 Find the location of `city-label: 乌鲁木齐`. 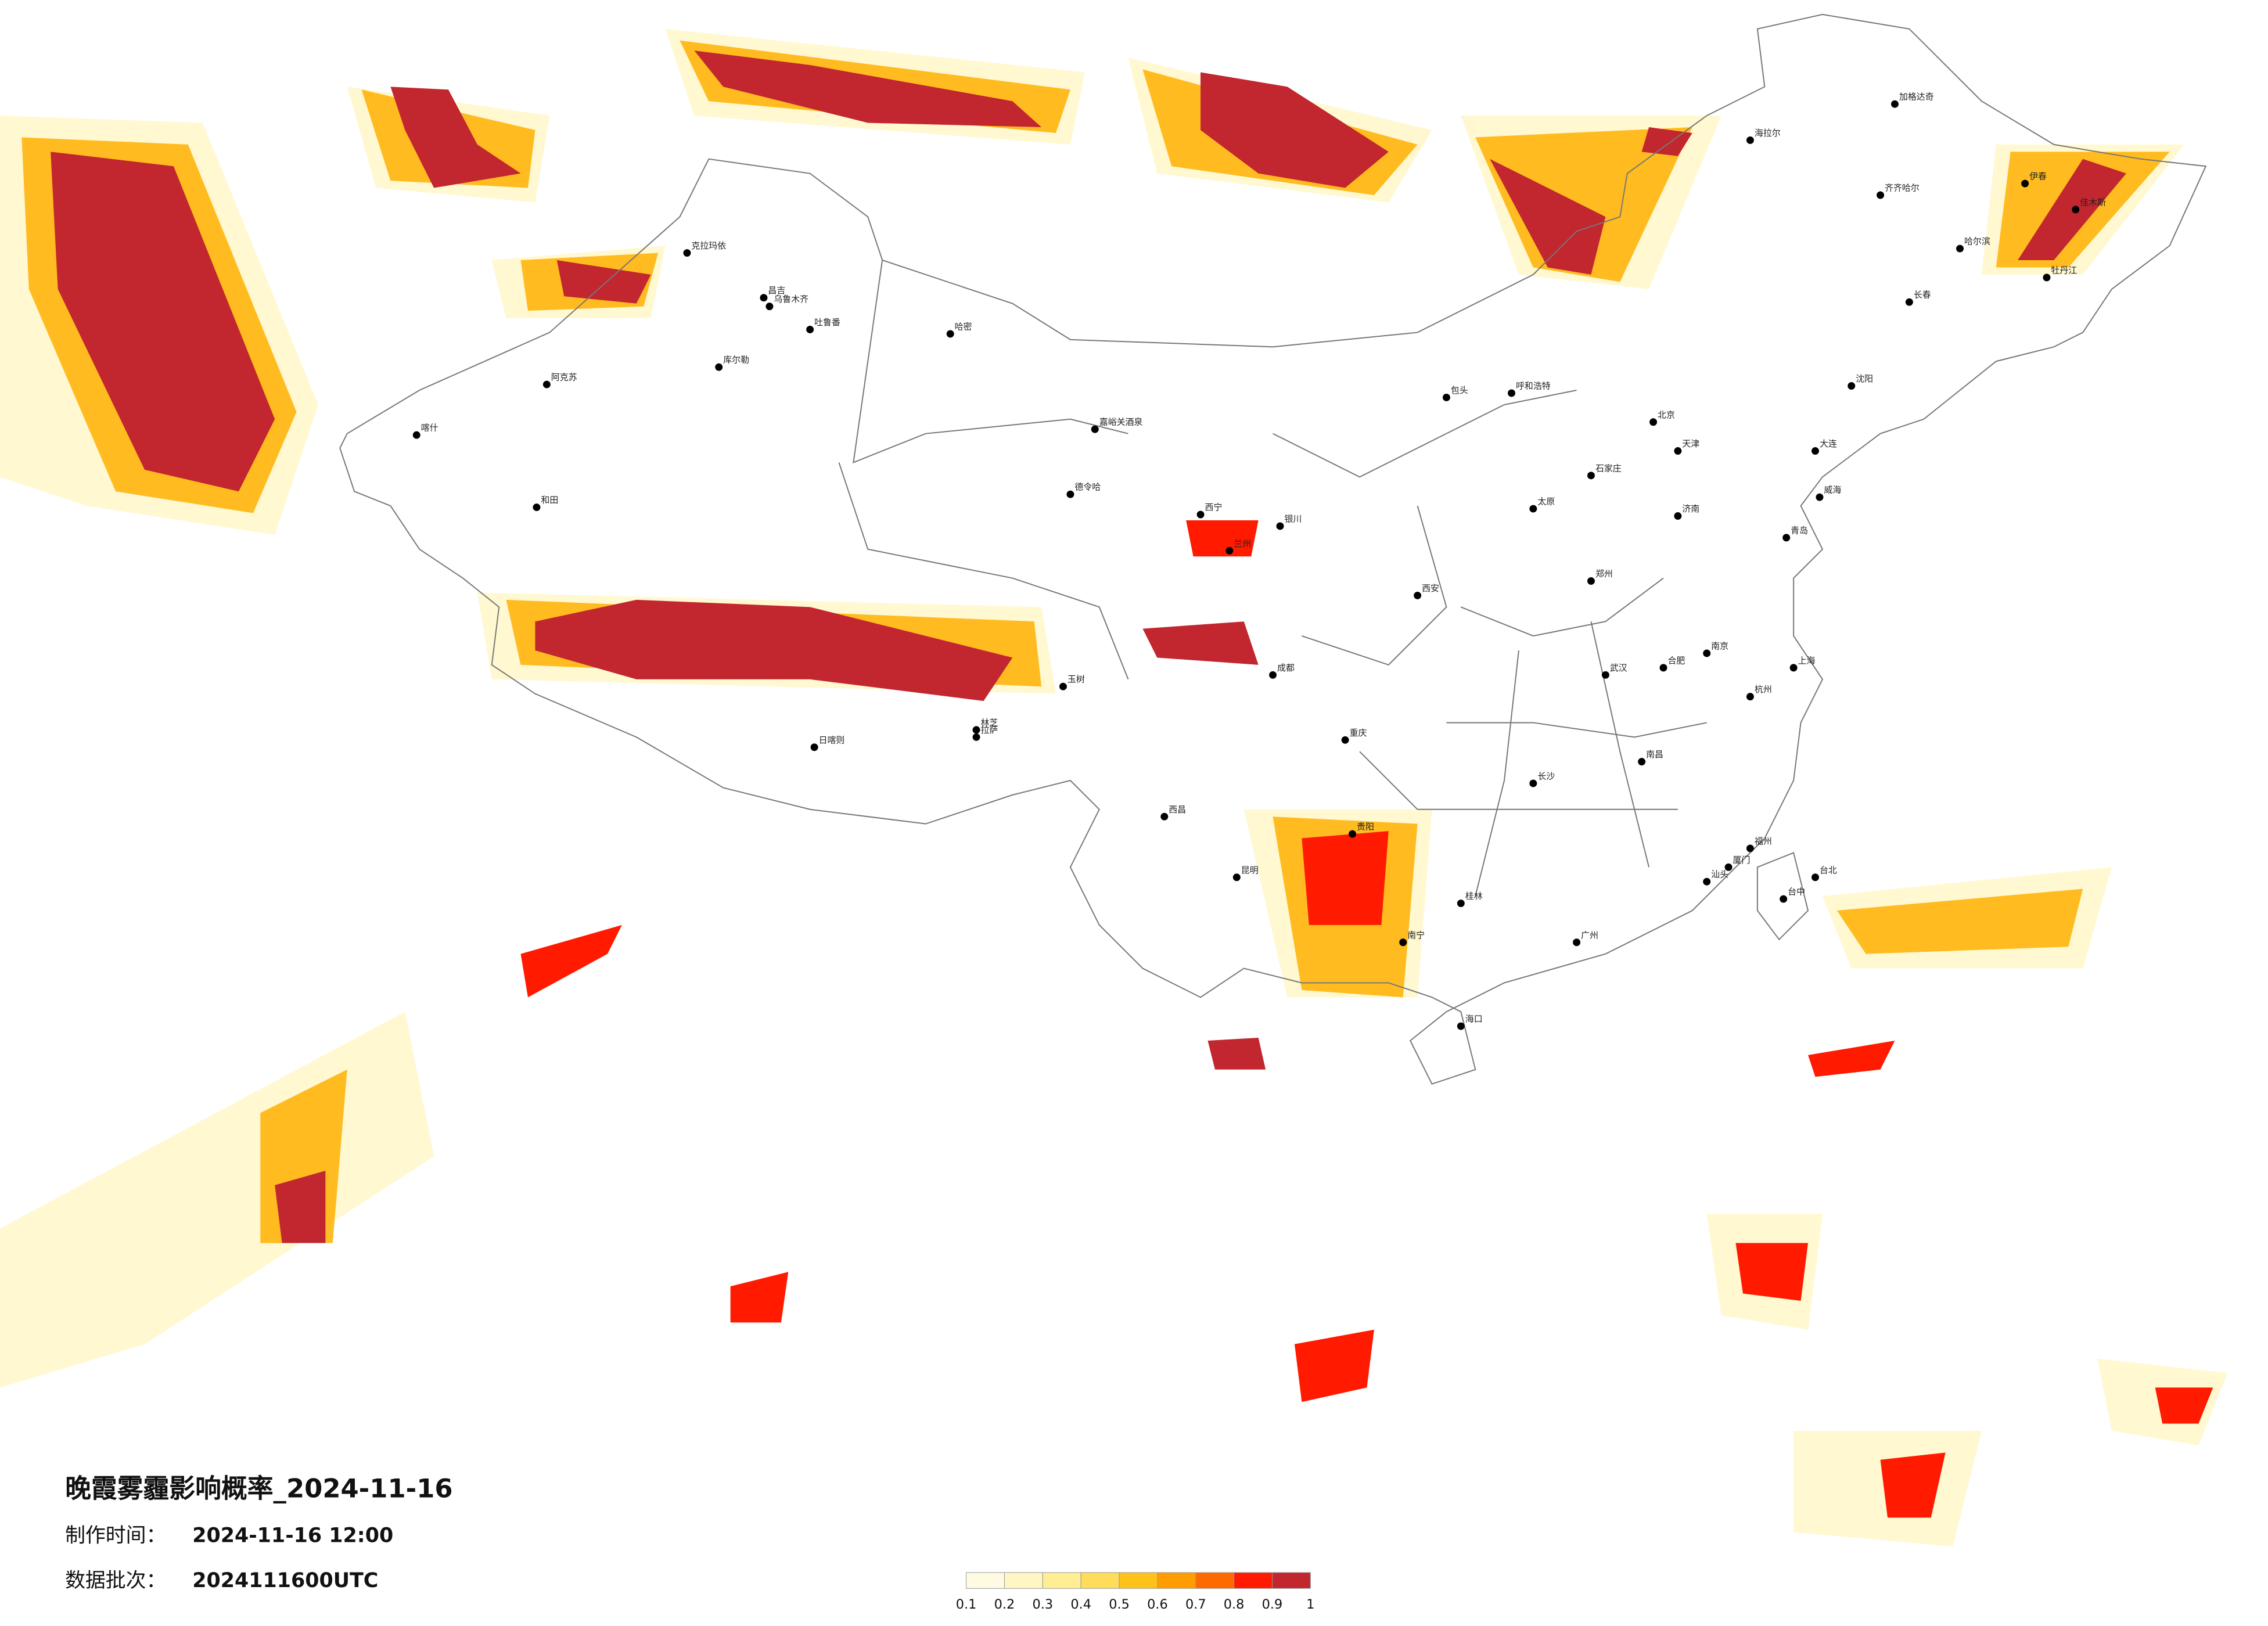

city-label: 乌鲁木齐 is located at coordinates (791, 299).